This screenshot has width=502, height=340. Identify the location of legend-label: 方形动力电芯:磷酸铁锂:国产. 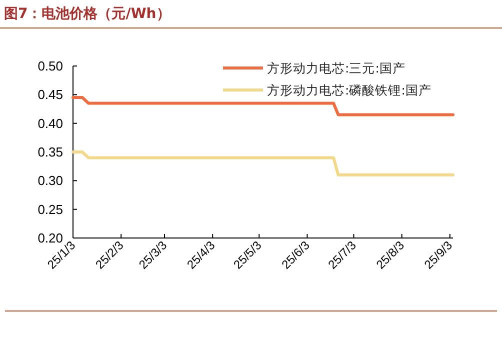
(349, 90).